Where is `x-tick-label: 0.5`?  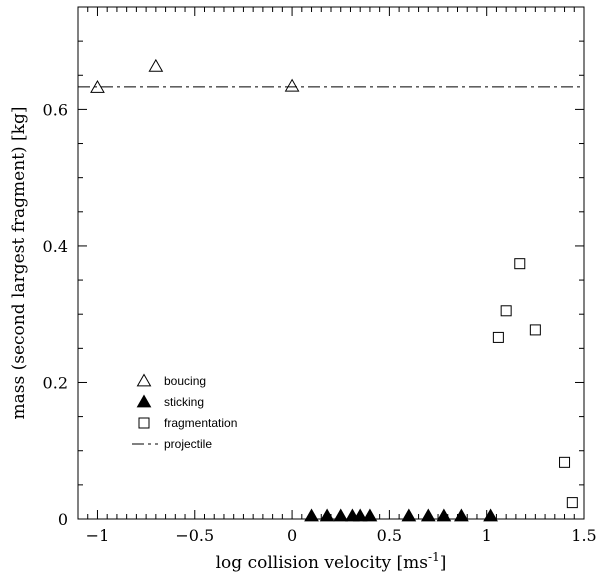
x-tick-label: 0.5 is located at coordinates (389, 535).